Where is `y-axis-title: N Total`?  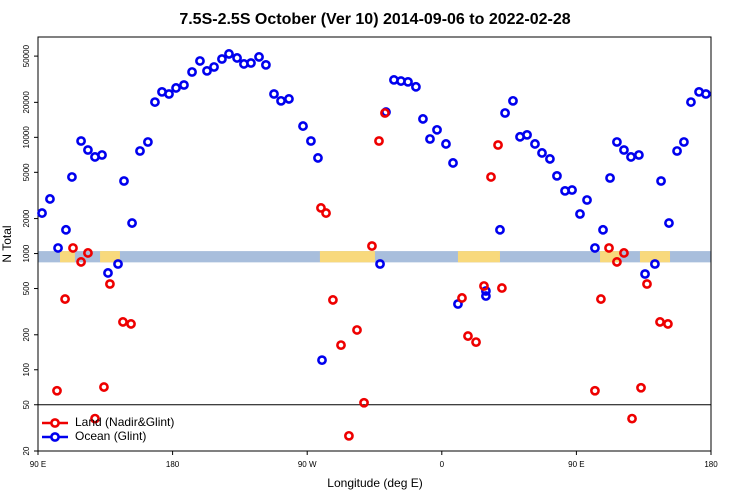
y-axis-title: N Total is located at coordinates (7, 243).